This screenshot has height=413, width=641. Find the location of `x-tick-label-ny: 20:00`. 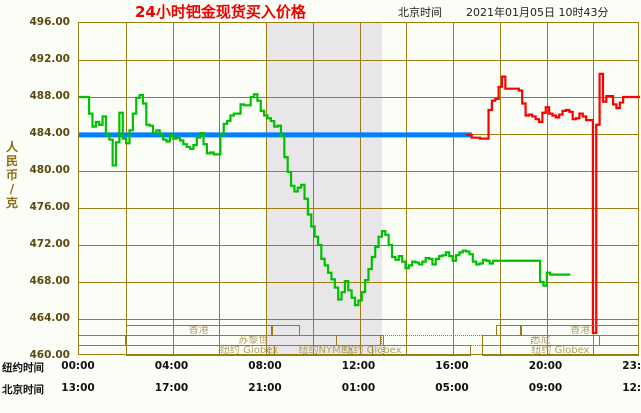

x-tick-label-ny: 20:00 is located at coordinates (545, 366).